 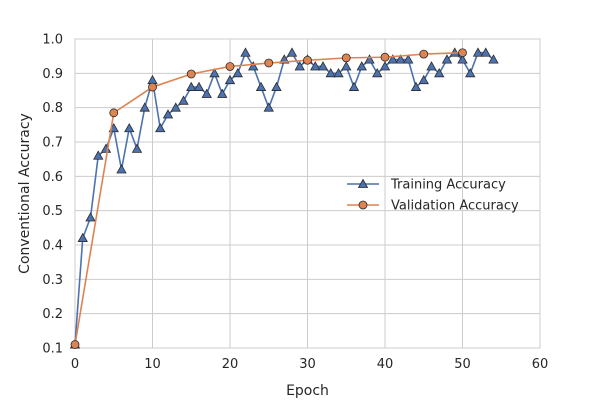 What do you see at coordinates (52, 40) in the screenshot?
I see `y-tick-label: 1.0` at bounding box center [52, 40].